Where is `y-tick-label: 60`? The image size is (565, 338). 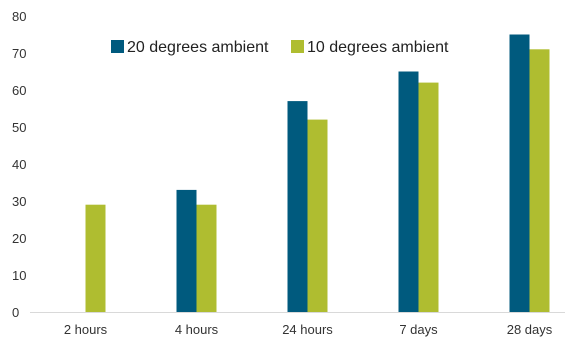
y-tick-label: 60 is located at coordinates (19, 90).